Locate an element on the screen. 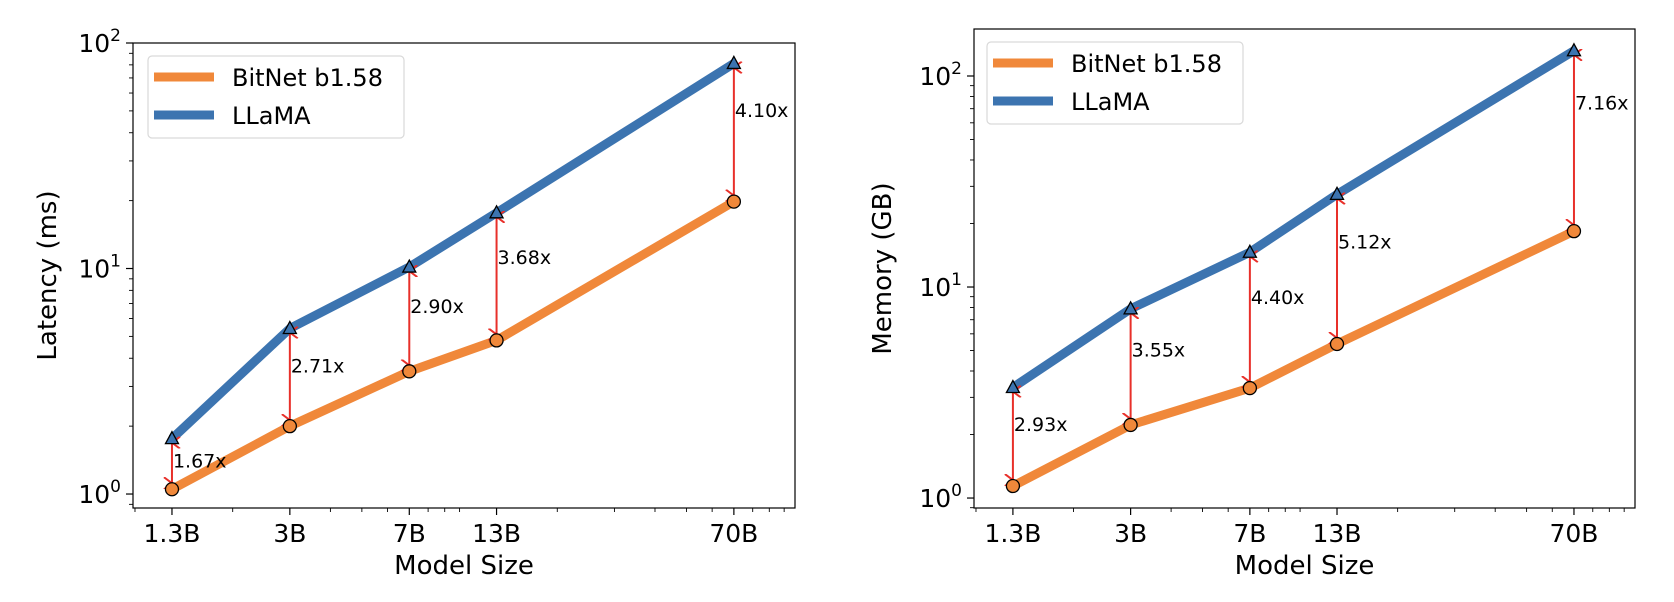 The image size is (1674, 602). ratio-label: 5.12x is located at coordinates (1365, 243).